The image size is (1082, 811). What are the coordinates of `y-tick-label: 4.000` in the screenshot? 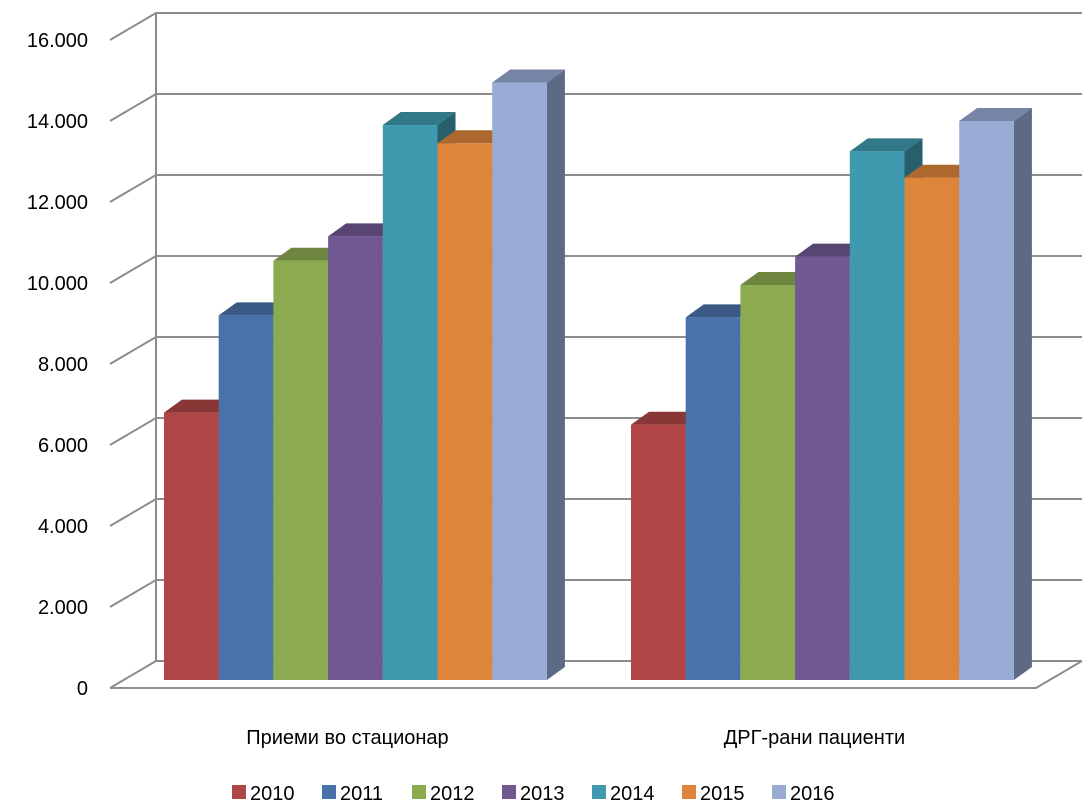 It's located at (63, 527).